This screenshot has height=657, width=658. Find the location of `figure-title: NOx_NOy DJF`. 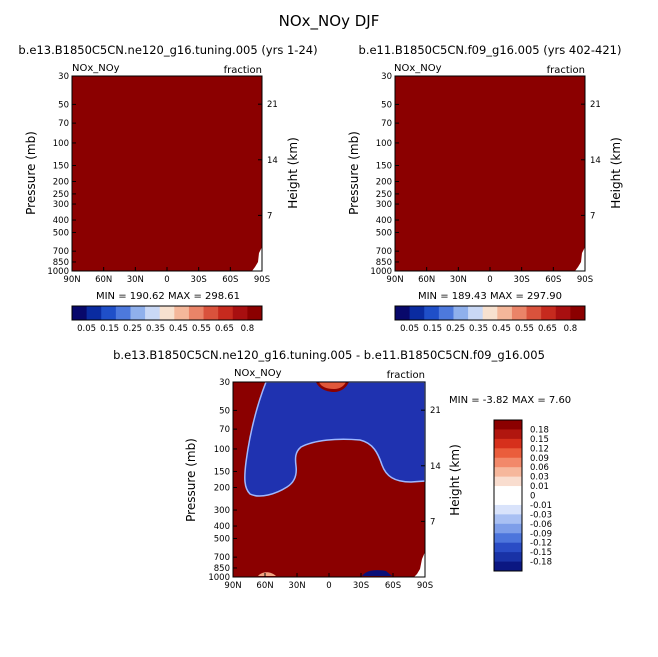

figure-title: NOx_NOy DJF is located at coordinates (329, 21).